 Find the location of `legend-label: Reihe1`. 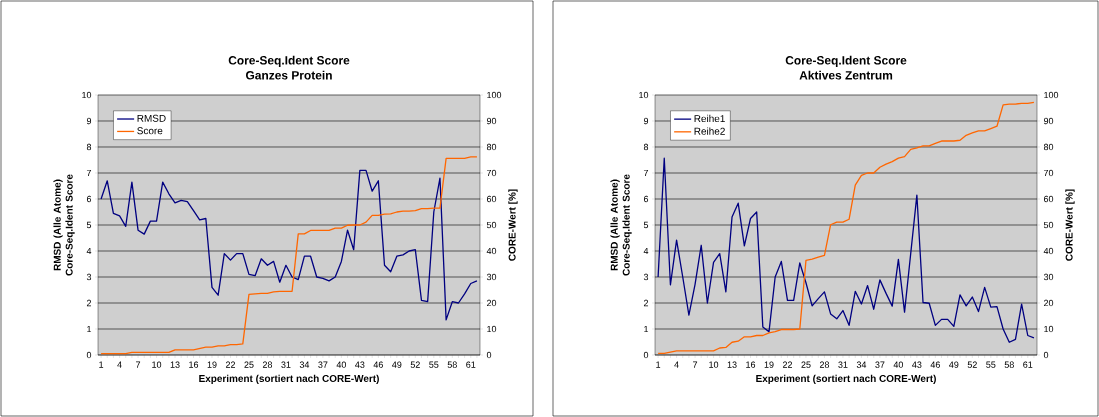

legend-label: Reihe1 is located at coordinates (709, 118).